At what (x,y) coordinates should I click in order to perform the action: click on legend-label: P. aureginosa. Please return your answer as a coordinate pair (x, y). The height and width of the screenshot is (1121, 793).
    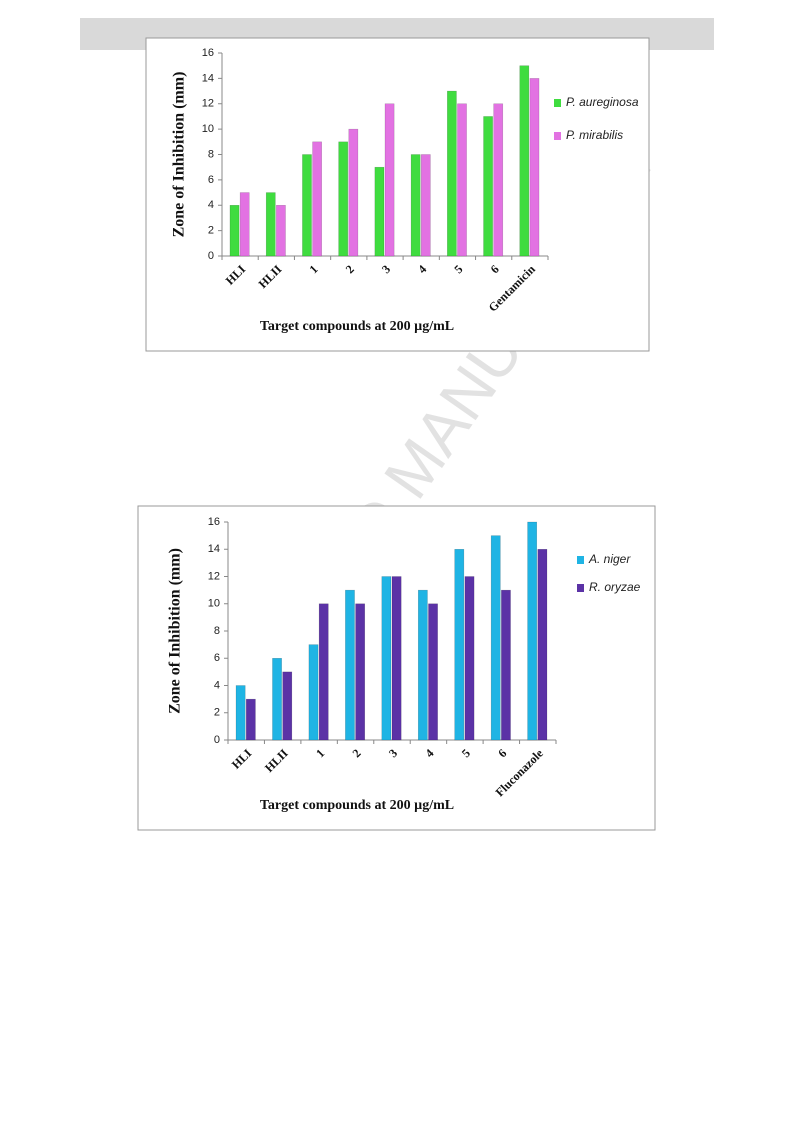
    Looking at the image, I should click on (602, 102).